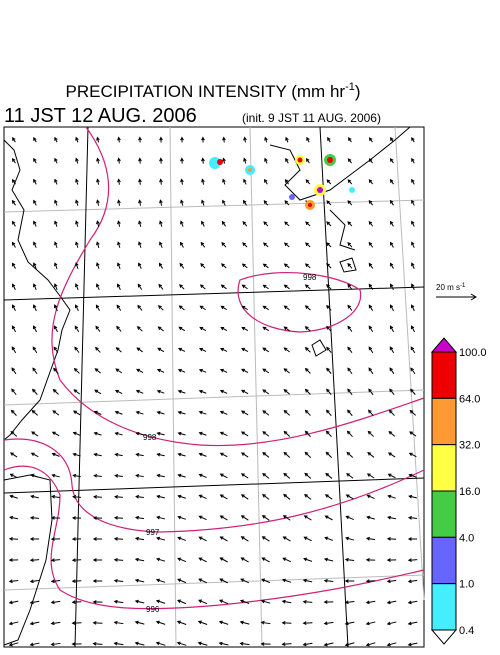  I want to click on colorbar-label: 64.0, so click(469, 399).